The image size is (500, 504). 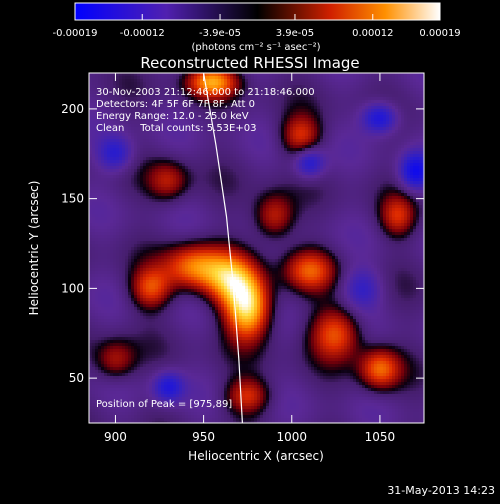 I want to click on colorbar-tick-label: 0.00012, so click(x=372, y=33).